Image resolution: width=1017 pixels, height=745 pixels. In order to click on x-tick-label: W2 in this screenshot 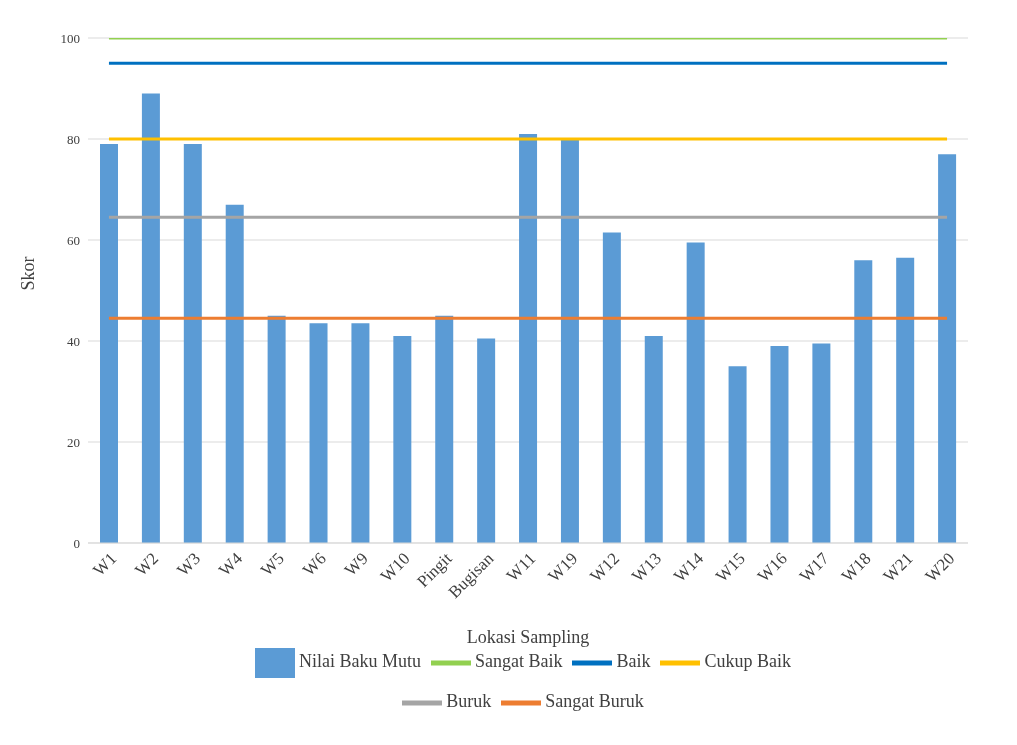, I will do `click(147, 564)`.